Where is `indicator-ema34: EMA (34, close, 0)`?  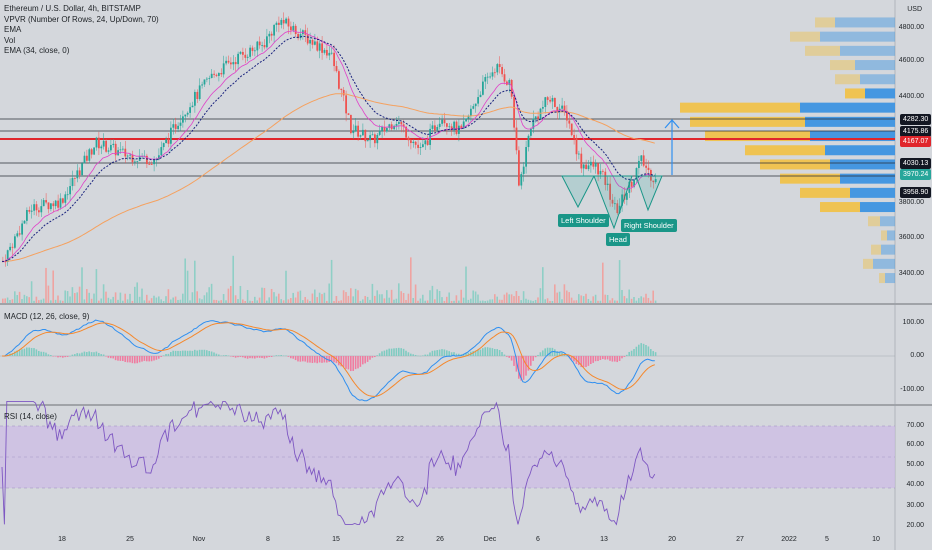 indicator-ema34: EMA (34, close, 0) is located at coordinates (37, 50).